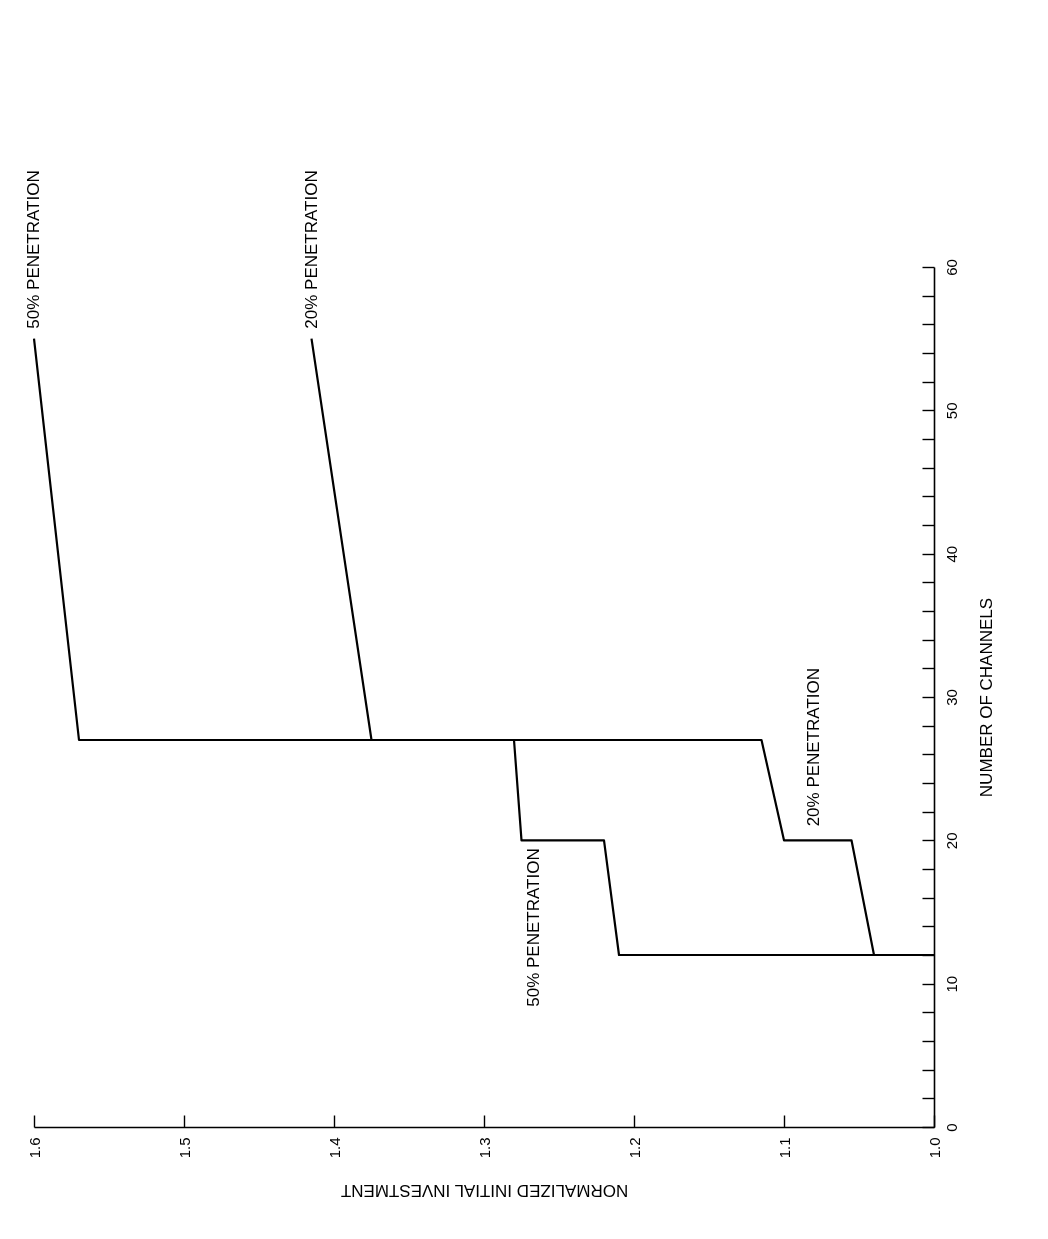 This screenshot has width=1048, height=1239. What do you see at coordinates (784, 1148) in the screenshot?
I see `x-tick-label: 1.1` at bounding box center [784, 1148].